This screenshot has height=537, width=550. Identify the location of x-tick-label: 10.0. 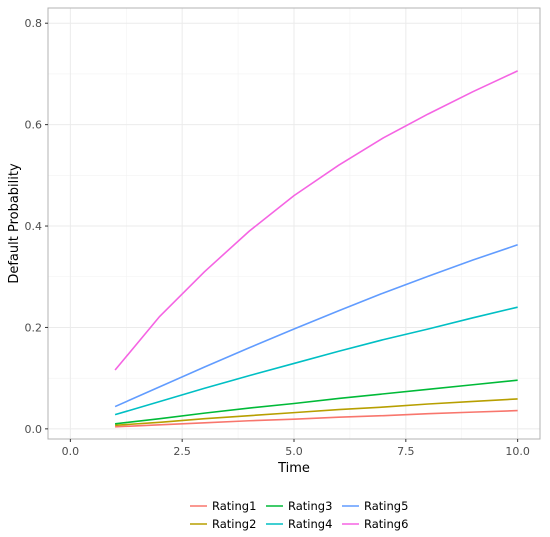
(517, 451).